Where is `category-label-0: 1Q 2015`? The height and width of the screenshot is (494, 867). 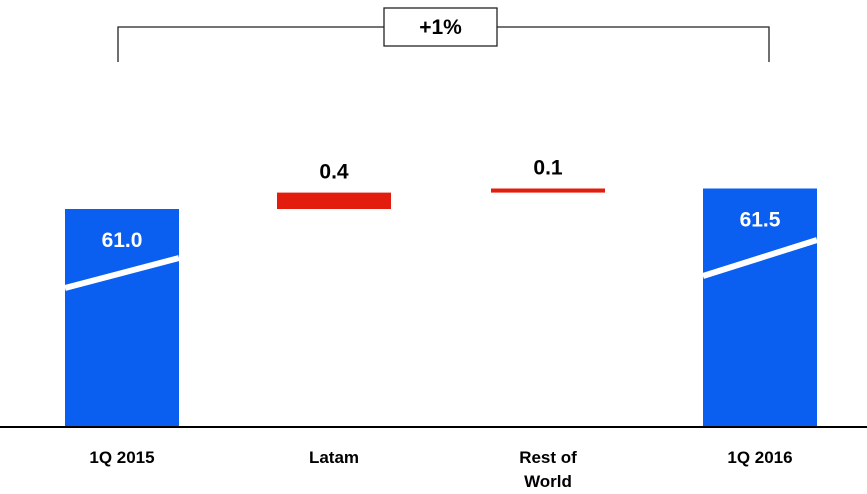
category-label-0: 1Q 2015 is located at coordinates (121, 457).